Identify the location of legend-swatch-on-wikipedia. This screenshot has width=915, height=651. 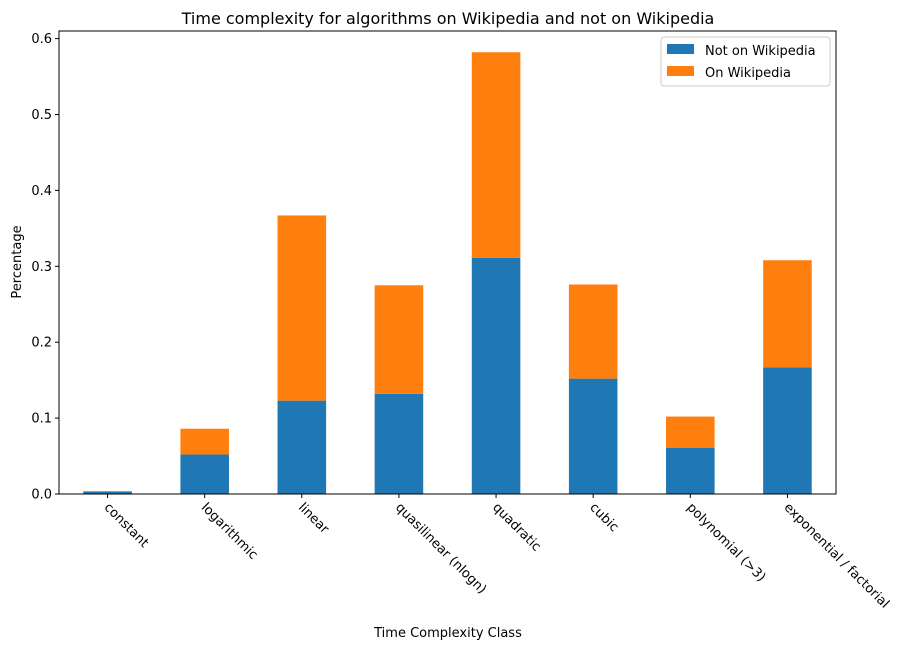
(680, 71).